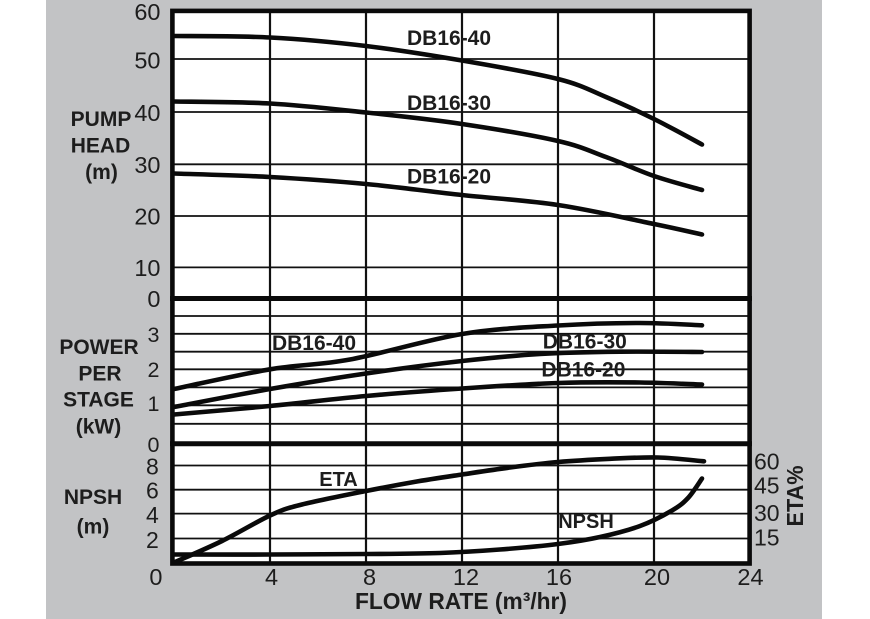 This screenshot has width=870, height=619. What do you see at coordinates (147, 268) in the screenshot?
I see `svg-text: 10` at bounding box center [147, 268].